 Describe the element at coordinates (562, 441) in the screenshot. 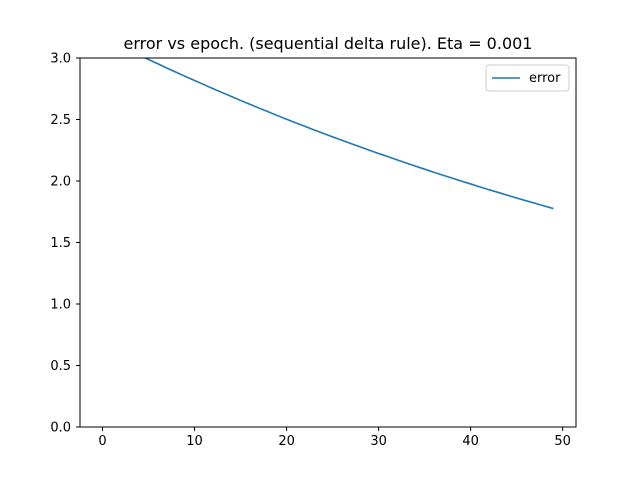

I see `x-tick-label: 50` at that location.